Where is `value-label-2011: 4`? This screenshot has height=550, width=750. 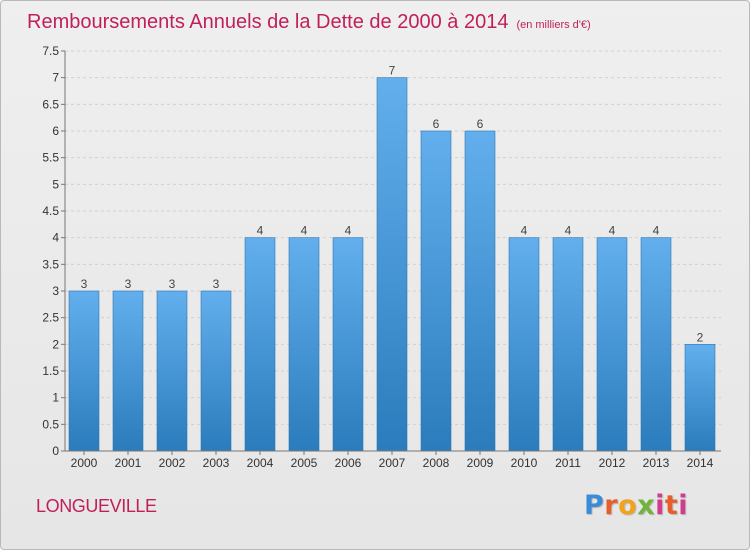 value-label-2011: 4 is located at coordinates (568, 231).